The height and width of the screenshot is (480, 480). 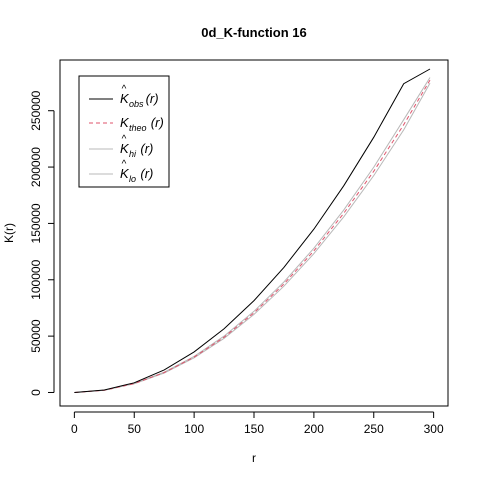 I want to click on y-axis: 0 50000 100000 150000 200000 250000, so click(x=42, y=243).